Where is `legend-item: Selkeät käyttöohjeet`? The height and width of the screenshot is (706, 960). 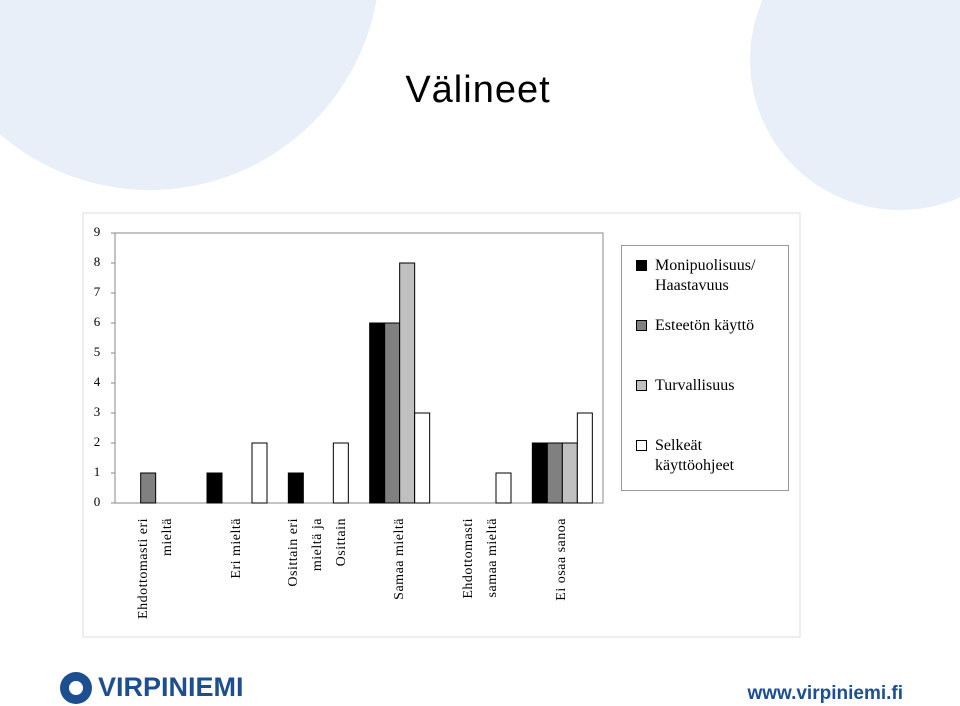
legend-item: Selkeät käyttöohjeet is located at coordinates (711, 456).